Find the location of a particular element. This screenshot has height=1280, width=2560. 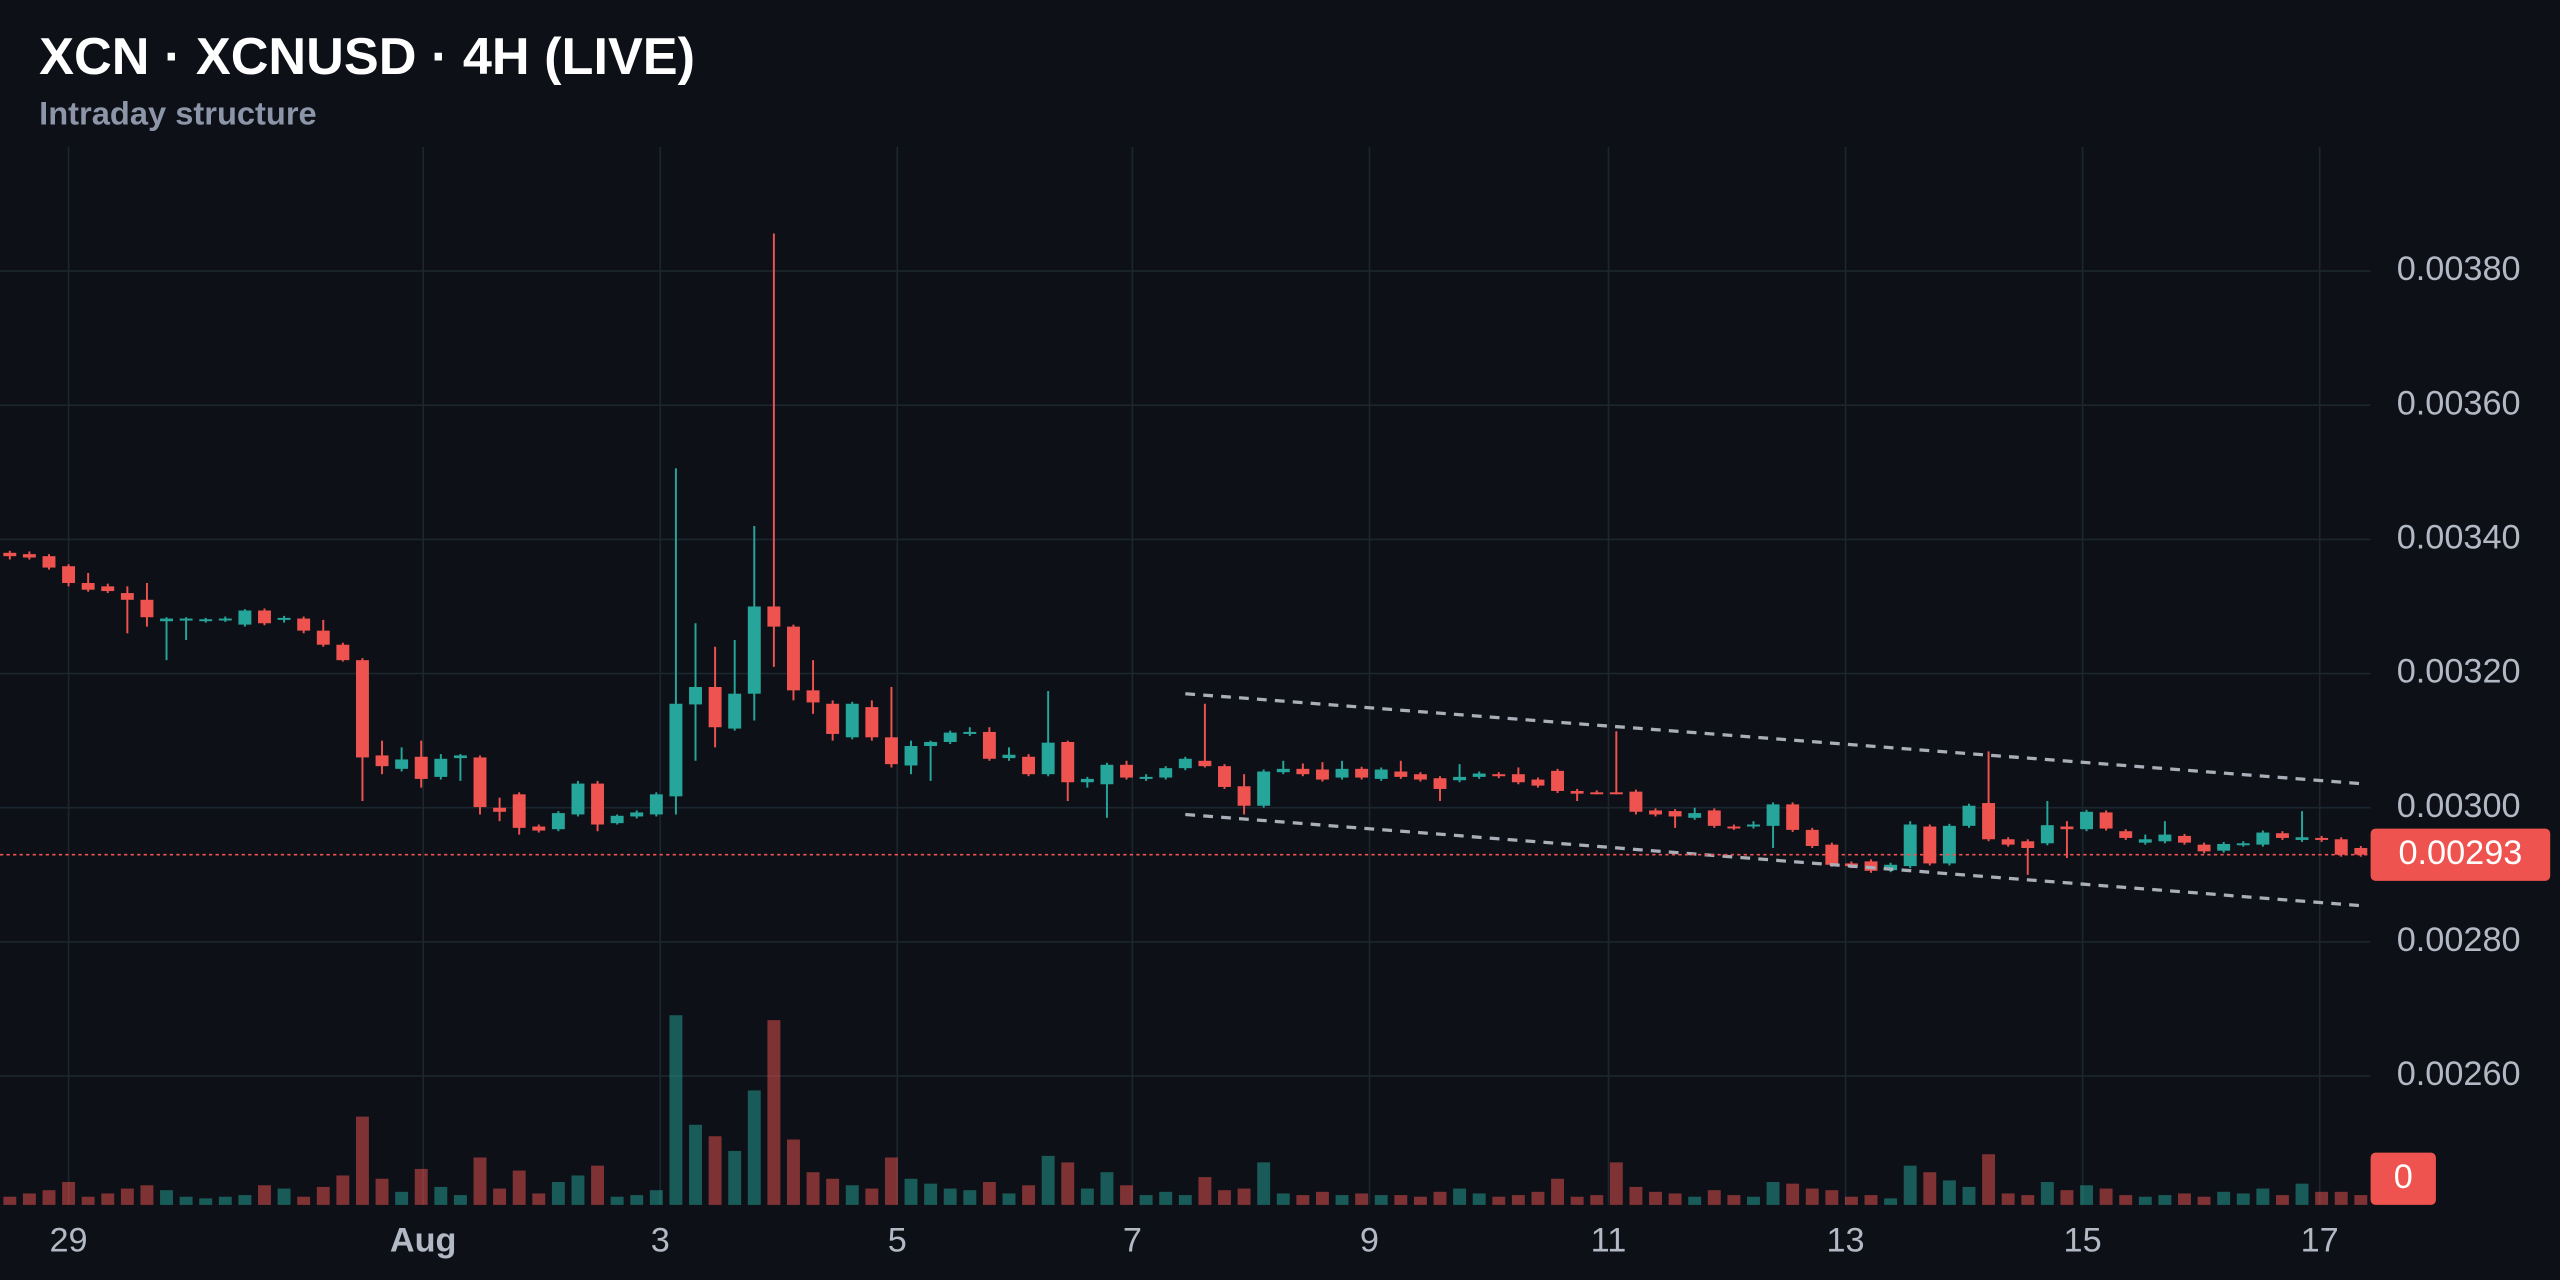

chart-subtitle: Intraday structure is located at coordinates (178, 113).